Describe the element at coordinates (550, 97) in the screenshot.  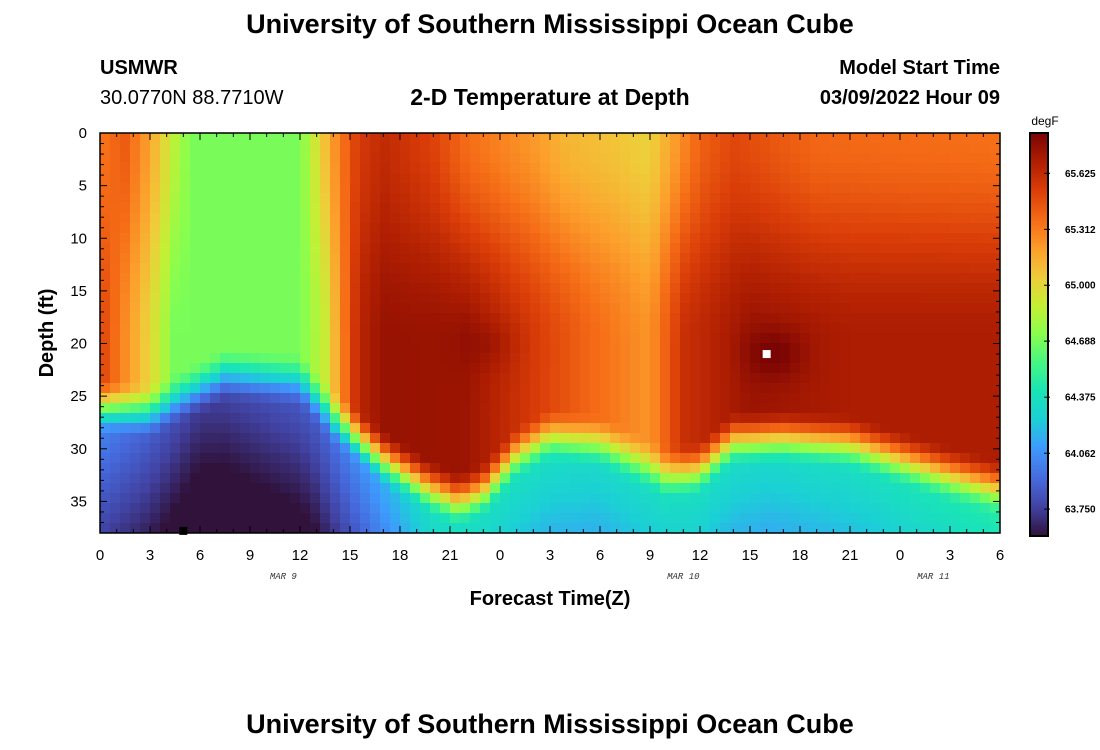
I see `chart-title: 2-D Temperature at Depth` at that location.